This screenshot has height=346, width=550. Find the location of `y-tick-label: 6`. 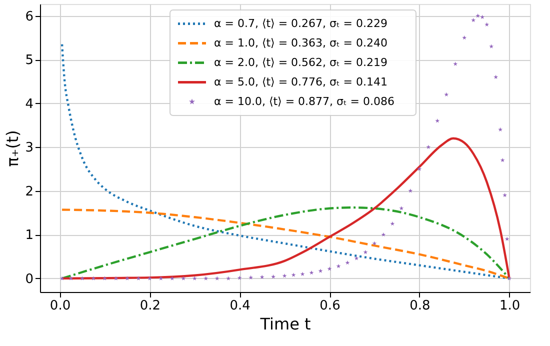

y-tick-label: 6 is located at coordinates (29, 16).